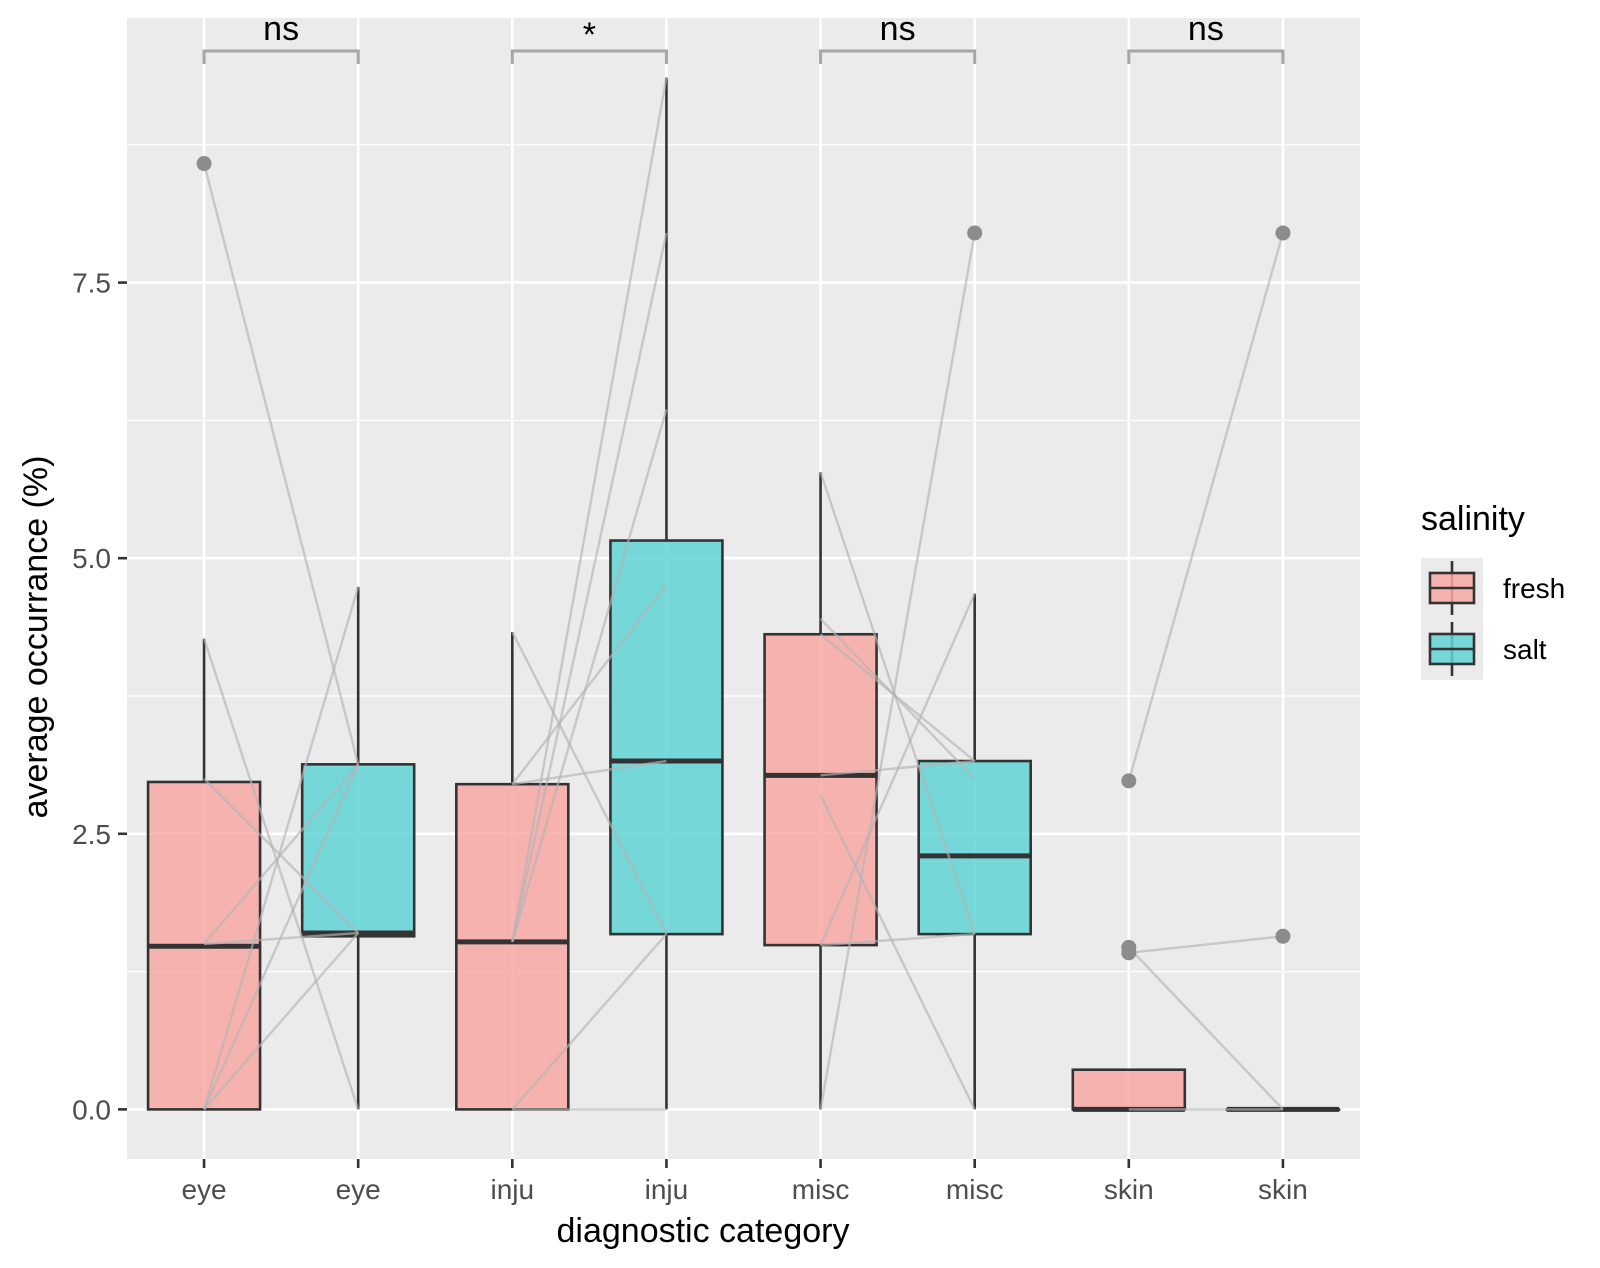 Image resolution: width=1600 pixels, height=1268 pixels. Describe the element at coordinates (281, 56) in the screenshot. I see `bracket-eye` at that location.